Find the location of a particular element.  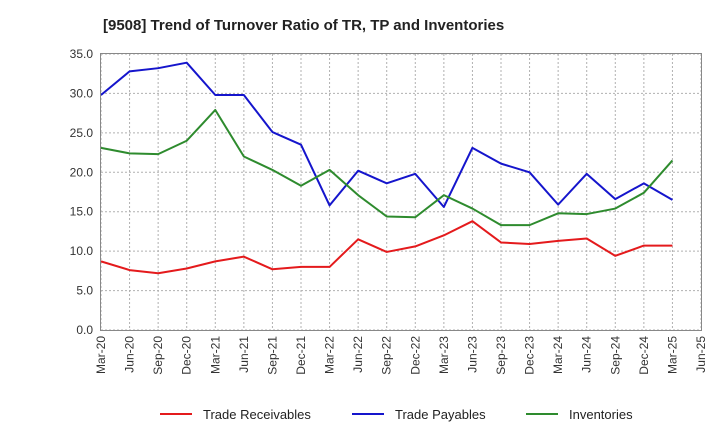

x-tick-label: Mar-22 is located at coordinates (330, 355).